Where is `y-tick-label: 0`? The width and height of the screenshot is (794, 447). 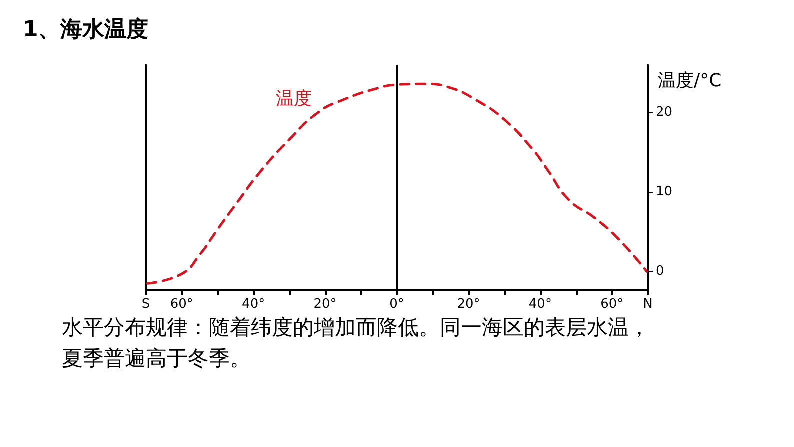 y-tick-label: 0 is located at coordinates (660, 272).